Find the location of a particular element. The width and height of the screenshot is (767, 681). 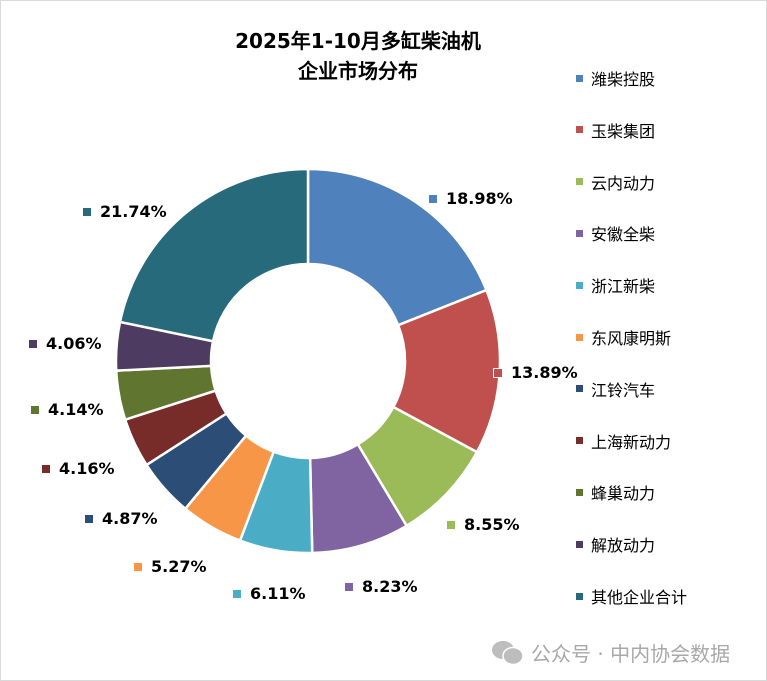

legend-label: 东风康明斯 is located at coordinates (631, 338).